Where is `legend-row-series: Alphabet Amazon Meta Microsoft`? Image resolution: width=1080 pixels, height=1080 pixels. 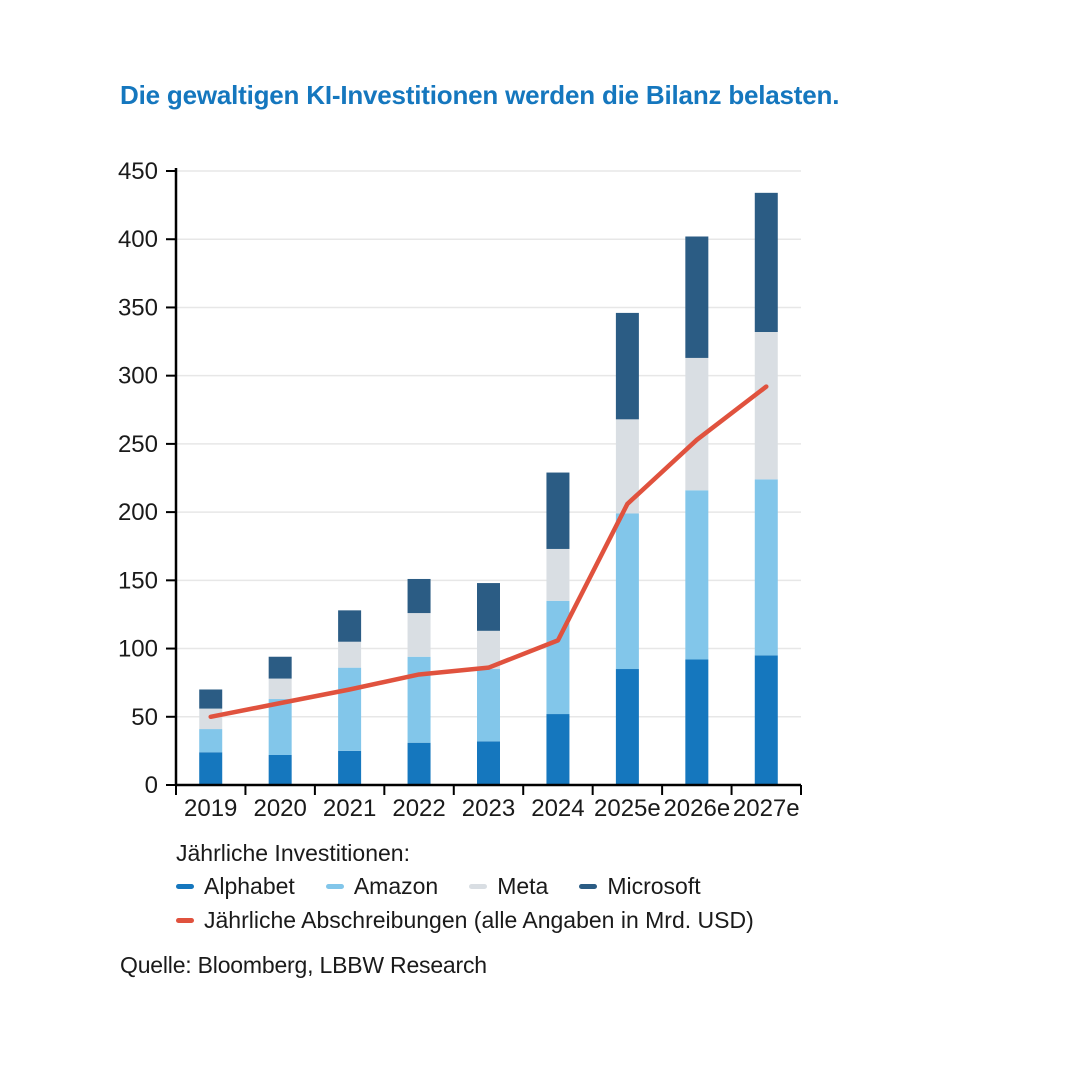 legend-row-series: Alphabet Amazon Meta Microsoft is located at coordinates (465, 886).